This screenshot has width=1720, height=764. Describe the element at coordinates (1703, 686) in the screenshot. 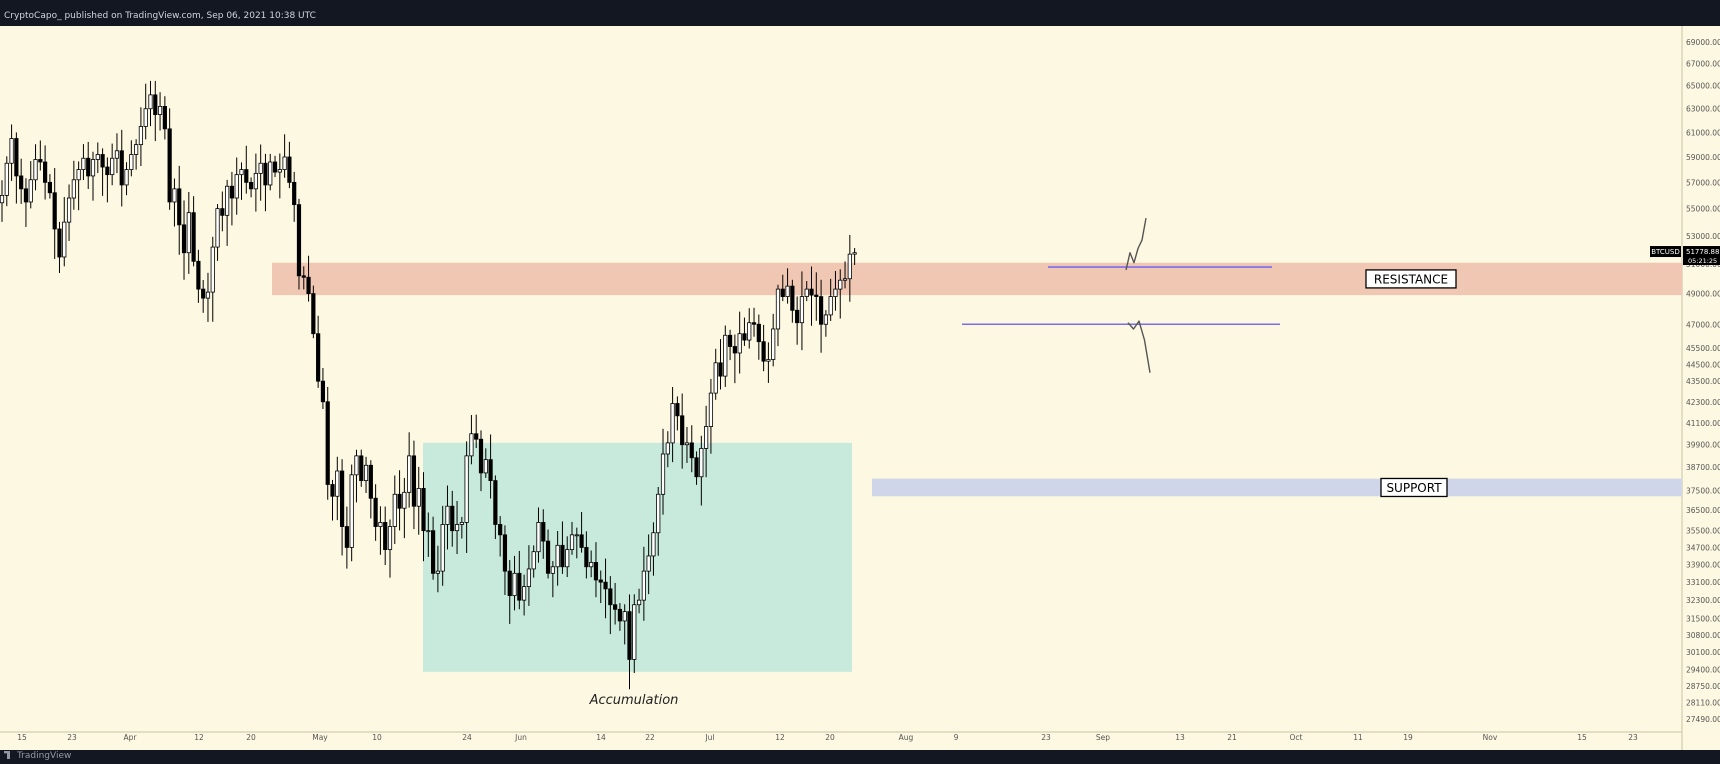

I see `y-tick-label: 28750.00` at that location.